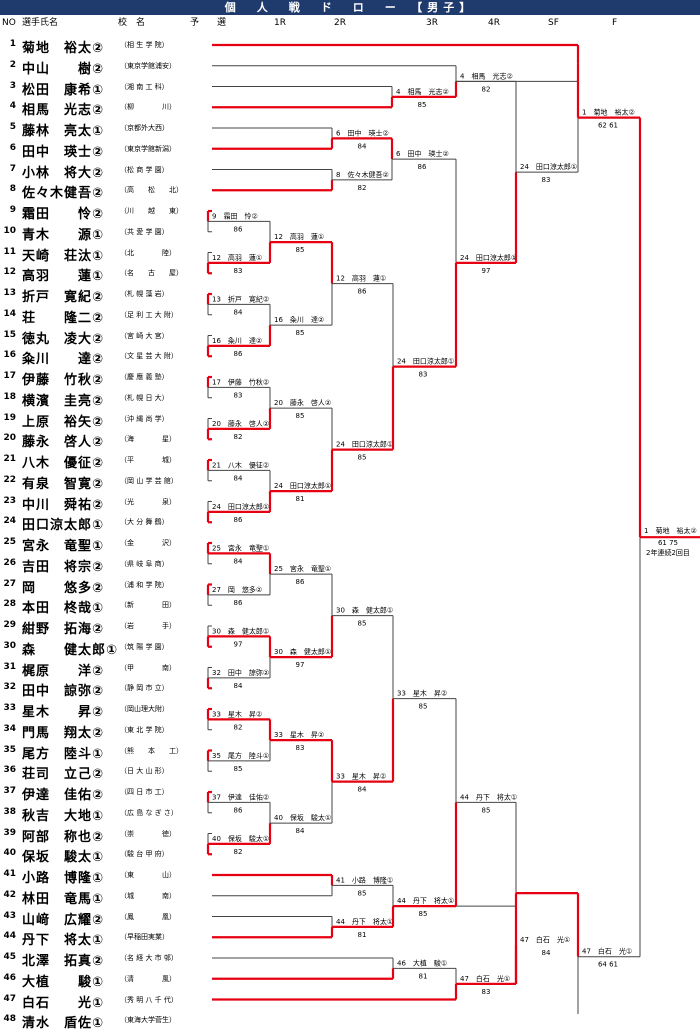 The height and width of the screenshot is (1031, 700). Describe the element at coordinates (237, 713) in the screenshot. I see `match-winner-label: 33 星木 昇②` at that location.